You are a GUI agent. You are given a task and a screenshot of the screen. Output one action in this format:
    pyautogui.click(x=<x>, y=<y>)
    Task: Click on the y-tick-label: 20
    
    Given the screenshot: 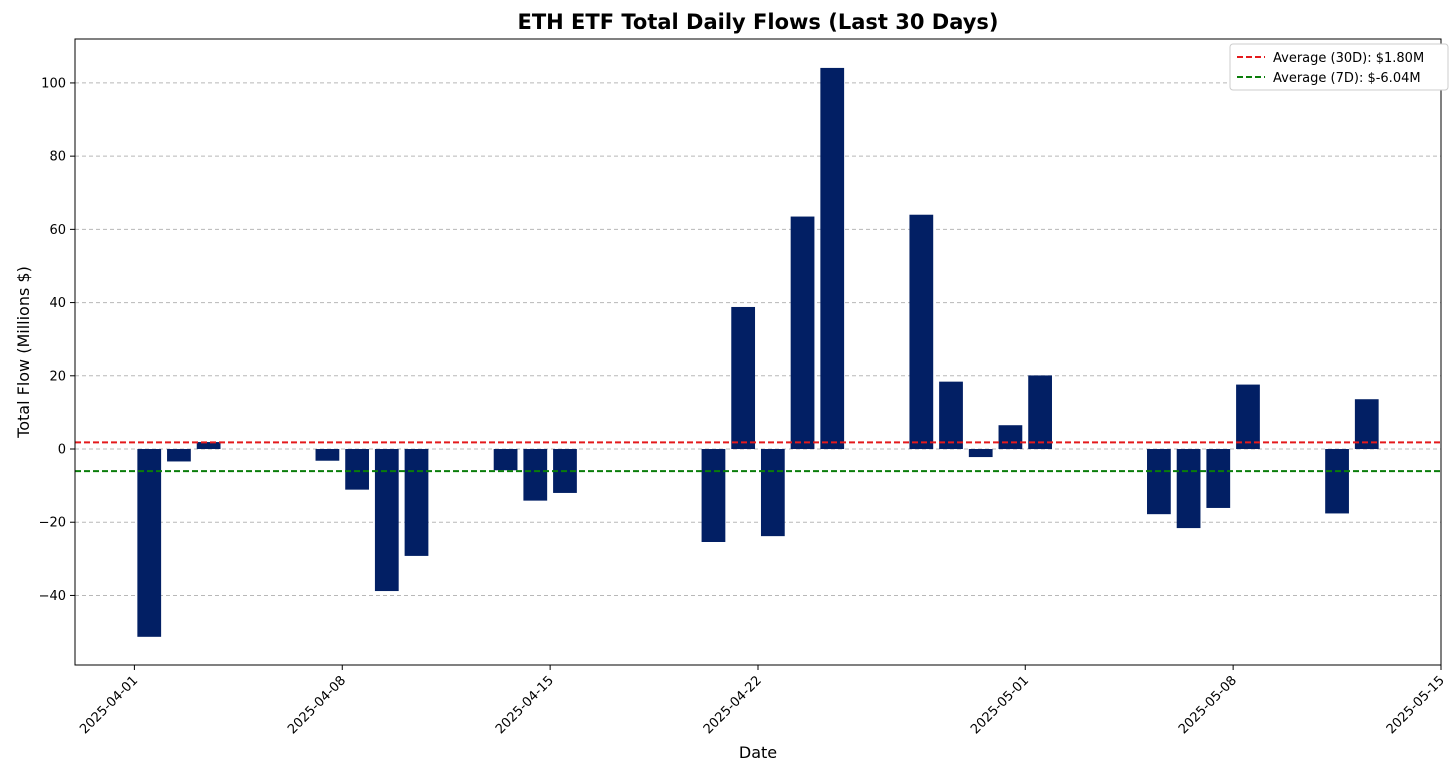 What is the action you would take?
    pyautogui.click(x=57, y=376)
    